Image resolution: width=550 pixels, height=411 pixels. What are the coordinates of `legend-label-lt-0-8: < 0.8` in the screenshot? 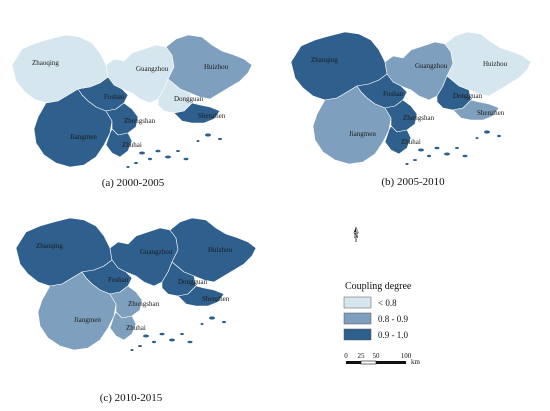 It's located at (387, 303).